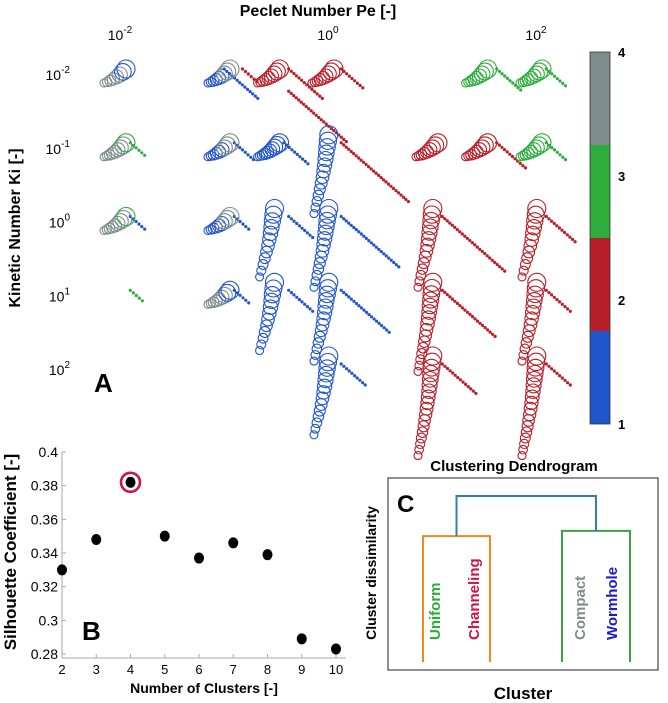  What do you see at coordinates (600, 191) in the screenshot?
I see `colorbar-segment` at bounding box center [600, 191].